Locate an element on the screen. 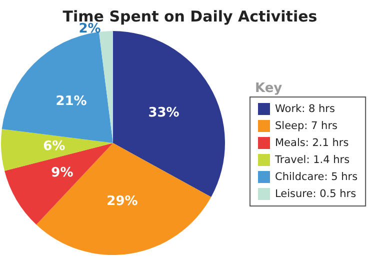 The width and height of the screenshot is (380, 269). legend-title: Key is located at coordinates (269, 88).